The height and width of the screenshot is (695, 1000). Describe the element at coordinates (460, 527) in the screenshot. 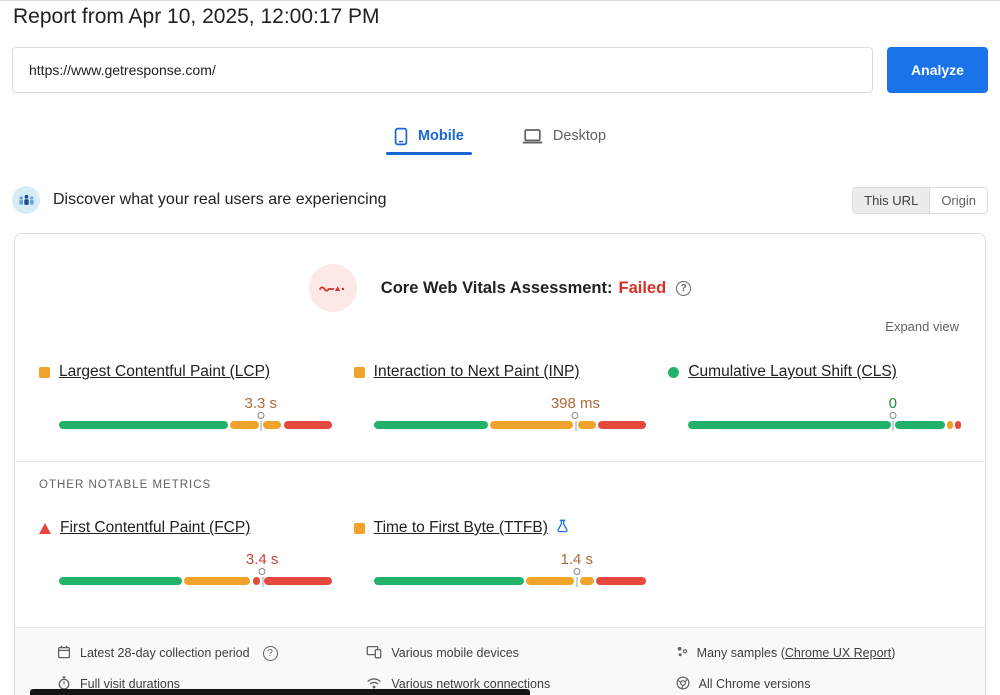

I see `ttfb-link: Time to First Byte (TTFB)` at that location.